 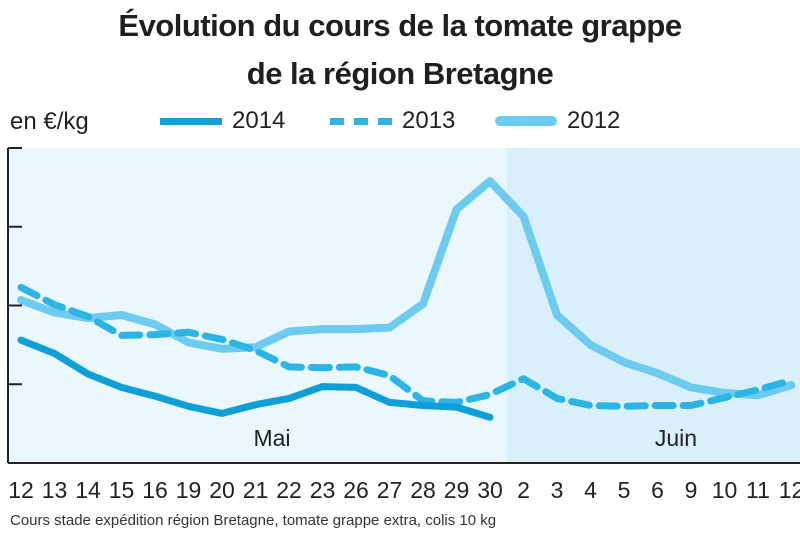 I want to click on x-tick-label: 2, so click(x=523, y=490).